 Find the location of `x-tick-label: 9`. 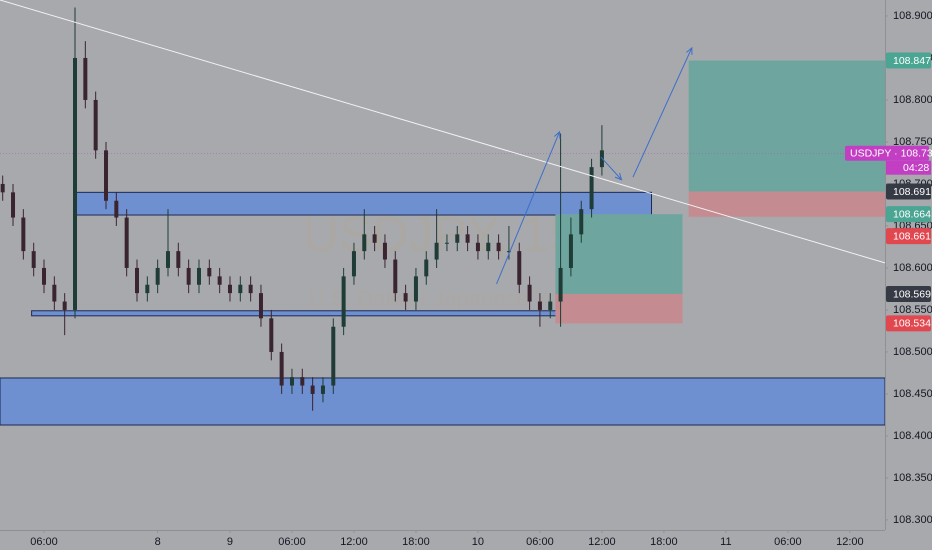

x-tick-label: 9 is located at coordinates (230, 542).